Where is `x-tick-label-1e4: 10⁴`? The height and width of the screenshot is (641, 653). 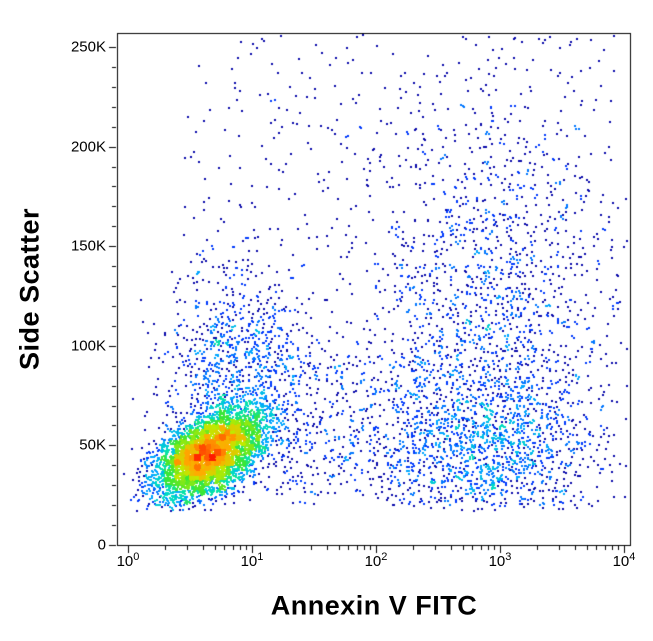
x-tick-label-1e4: 10⁴ is located at coordinates (624, 561).